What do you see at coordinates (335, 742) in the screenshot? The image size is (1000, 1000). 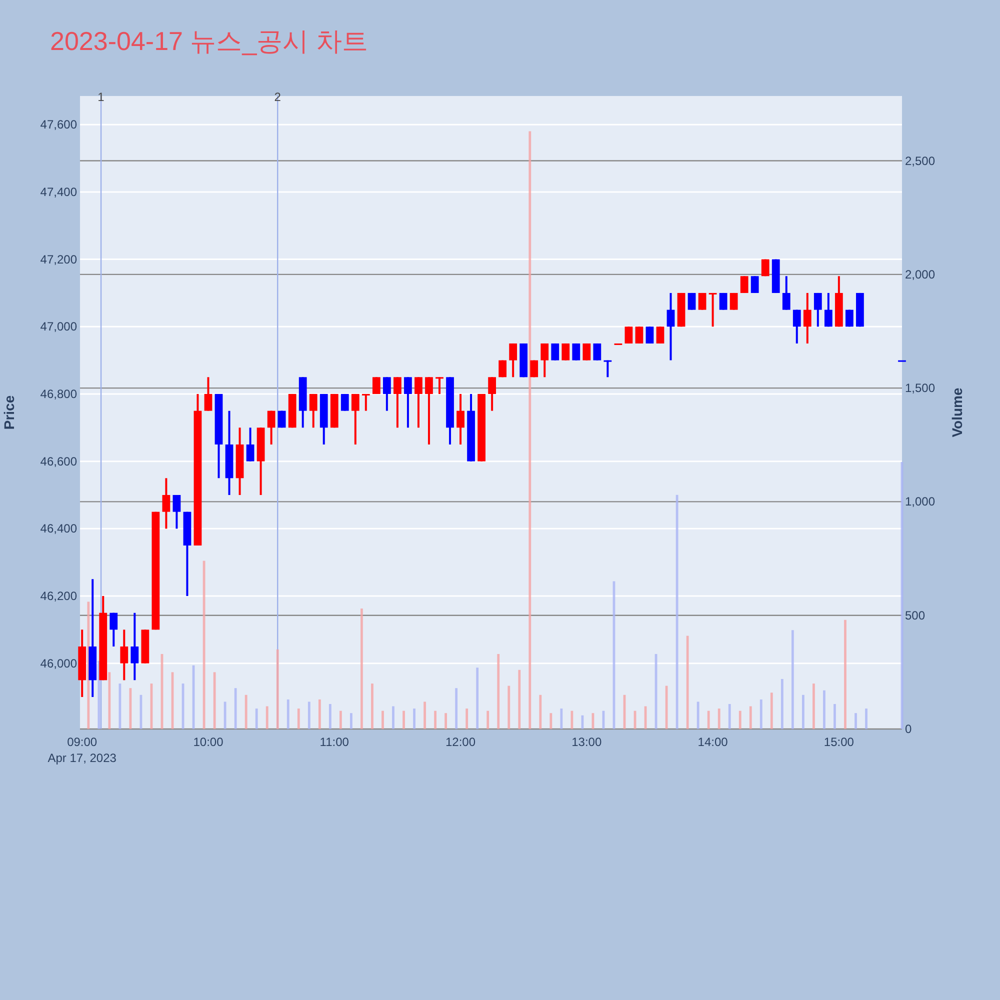 I see `x-tick-label: 11:00` at bounding box center [335, 742].